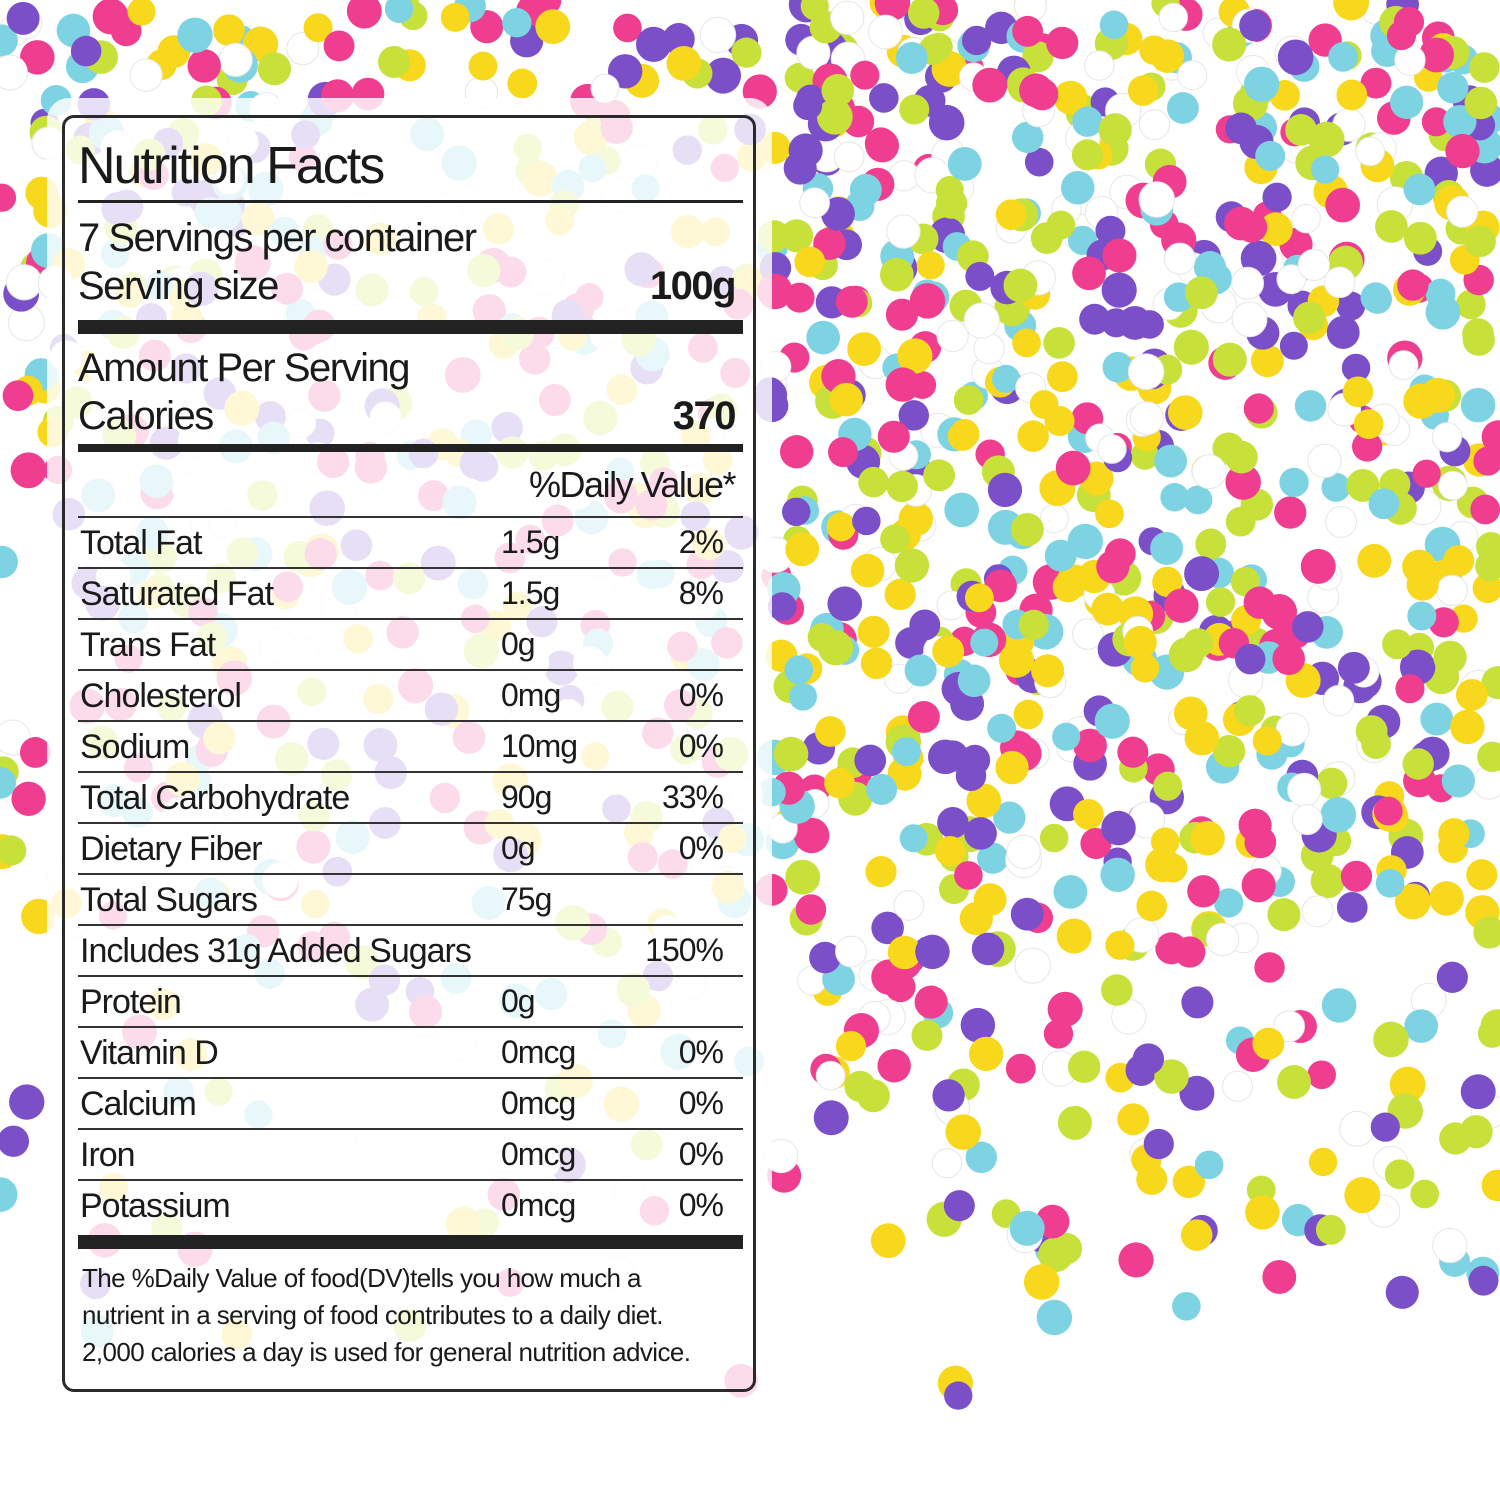 Image resolution: width=1500 pixels, height=1500 pixels. Describe the element at coordinates (701, 542) in the screenshot. I see `nutrient-daily-value: 2%` at that location.